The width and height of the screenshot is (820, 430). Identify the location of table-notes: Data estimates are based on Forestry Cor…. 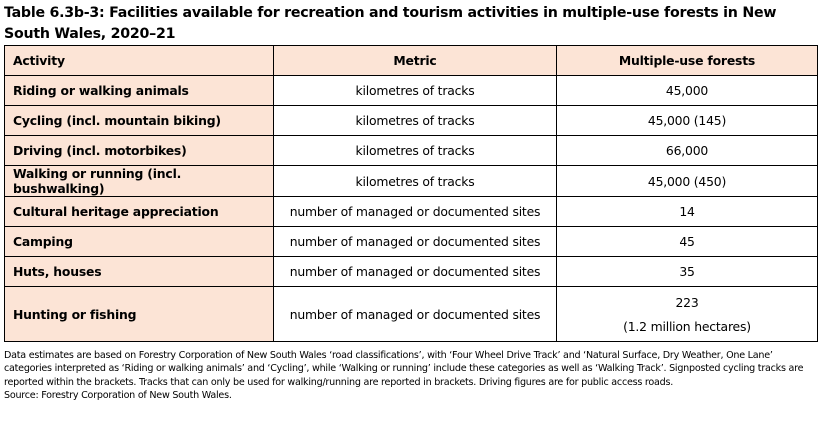
(411, 376).